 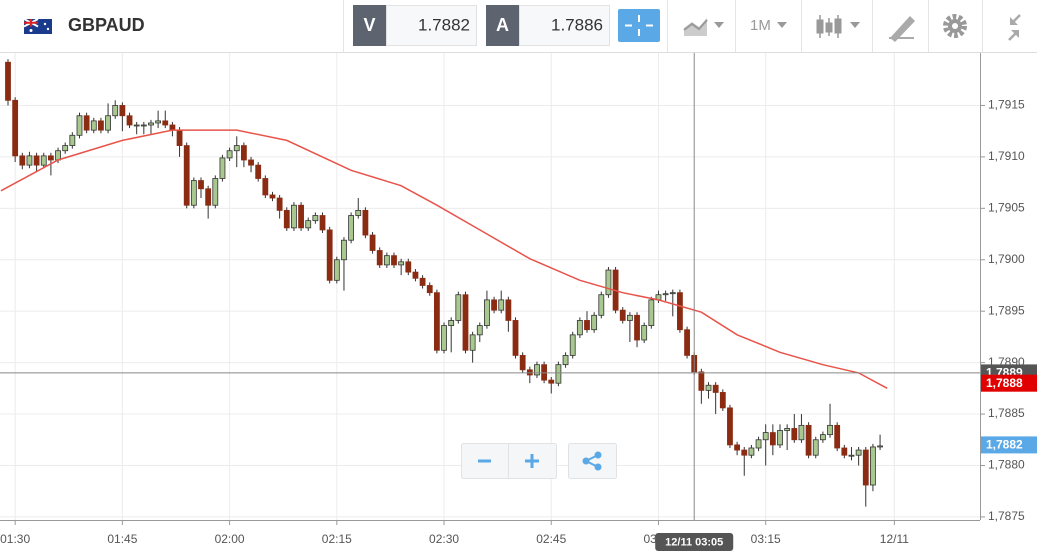 I want to click on collapse-button, so click(x=1014, y=27).